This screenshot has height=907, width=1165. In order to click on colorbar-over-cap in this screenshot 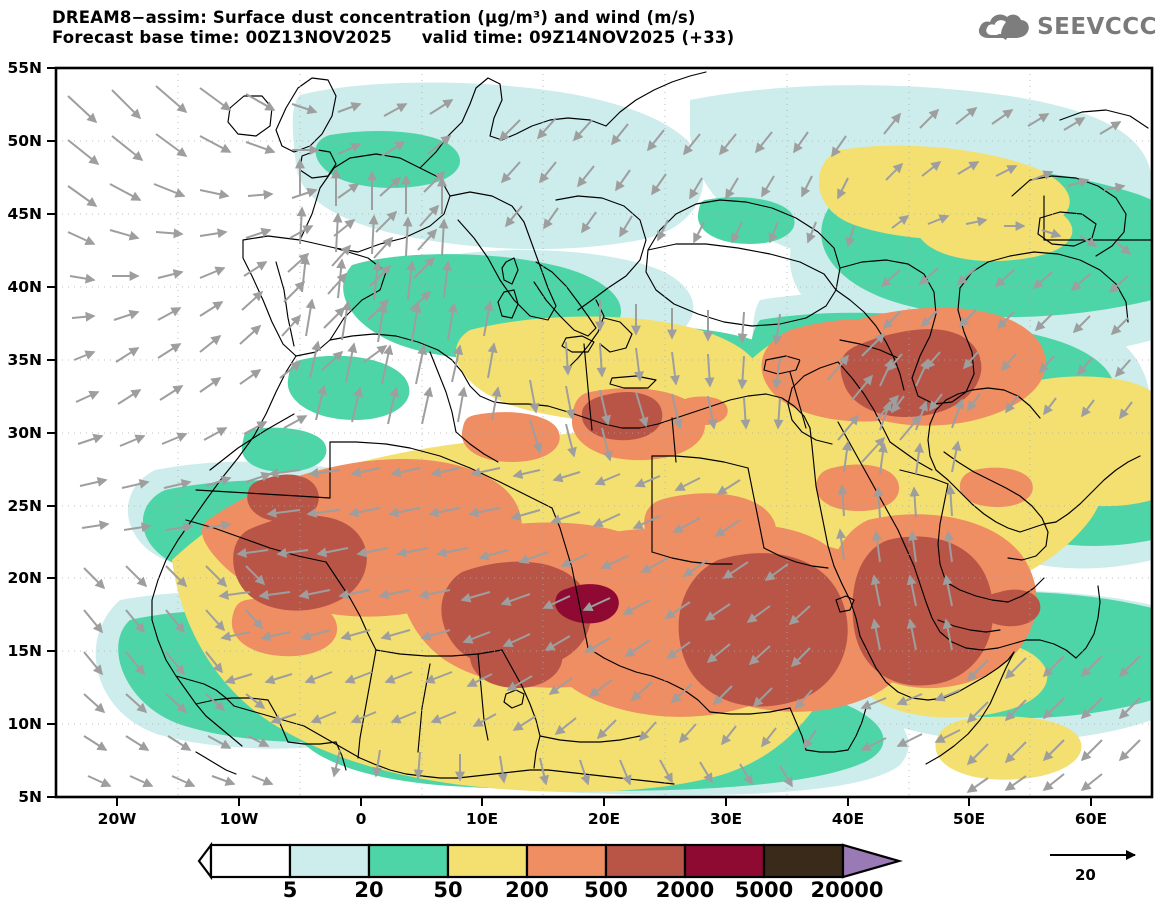, I will do `click(872, 861)`.